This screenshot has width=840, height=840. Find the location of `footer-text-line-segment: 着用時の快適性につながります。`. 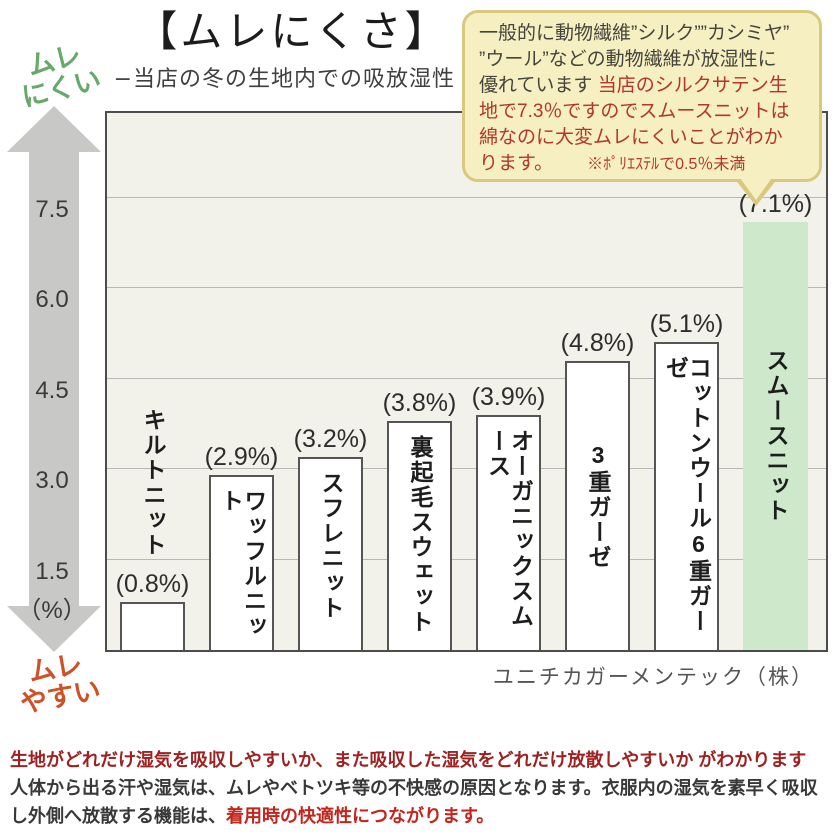

footer-text-line-segment: 着用時の快適性につながります。 is located at coordinates (360, 816).